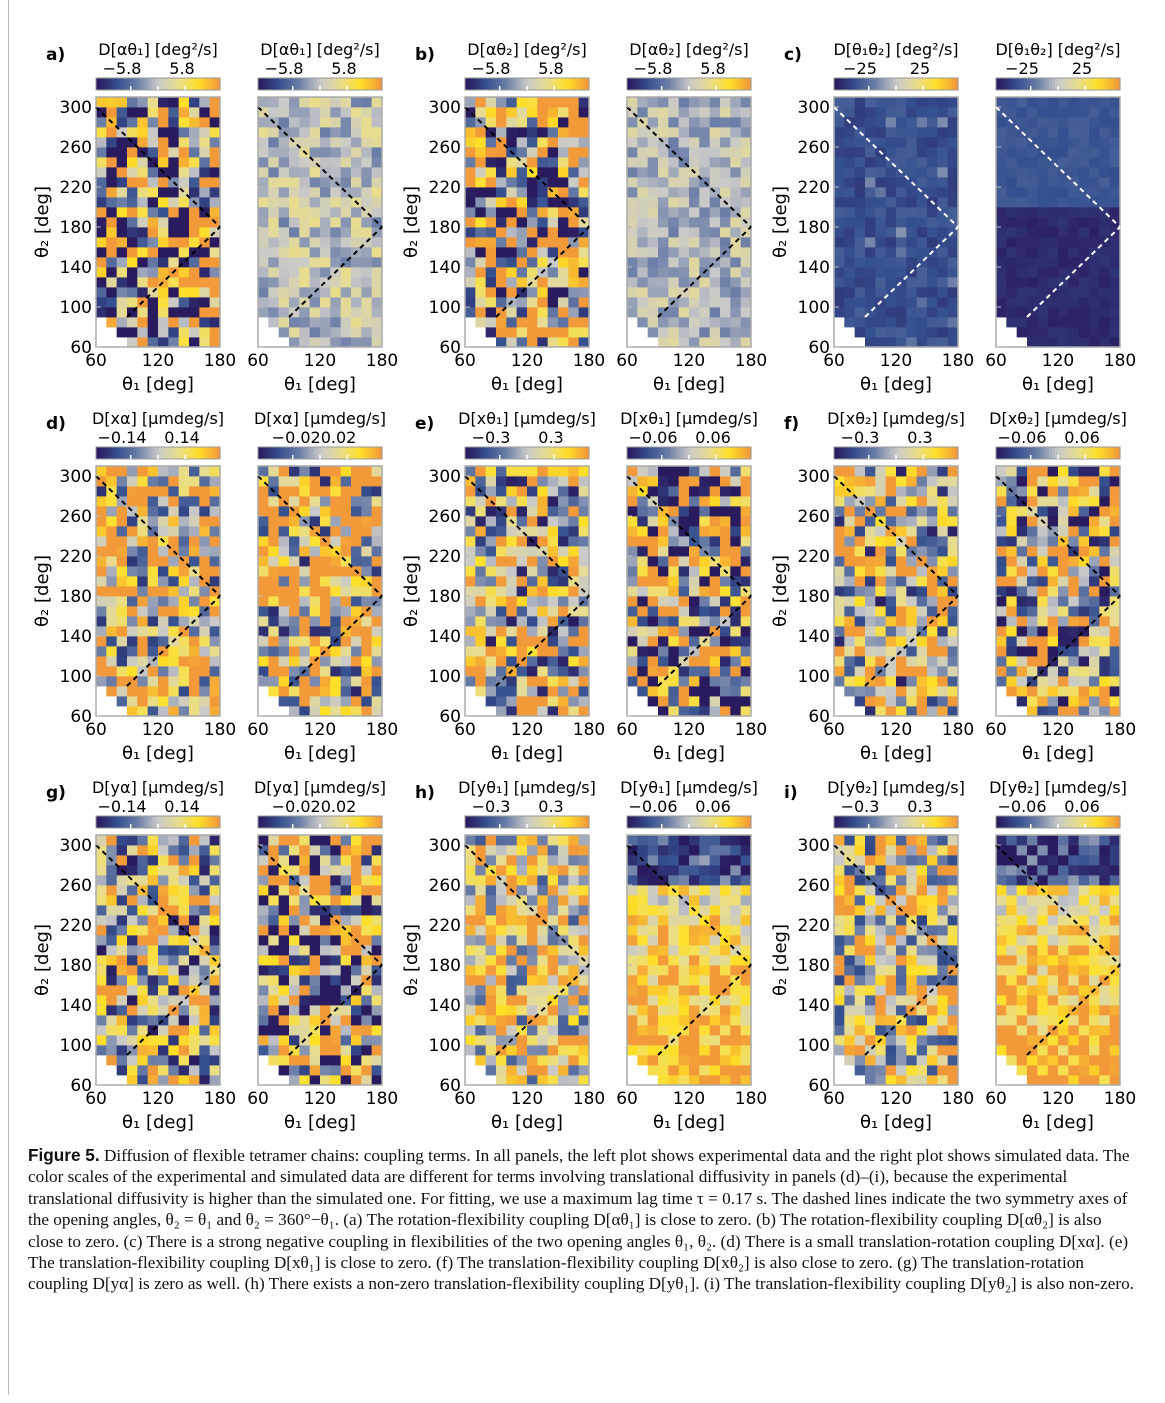 The width and height of the screenshot is (1165, 1403). I want to click on y-tick-label: 260, so click(814, 517).